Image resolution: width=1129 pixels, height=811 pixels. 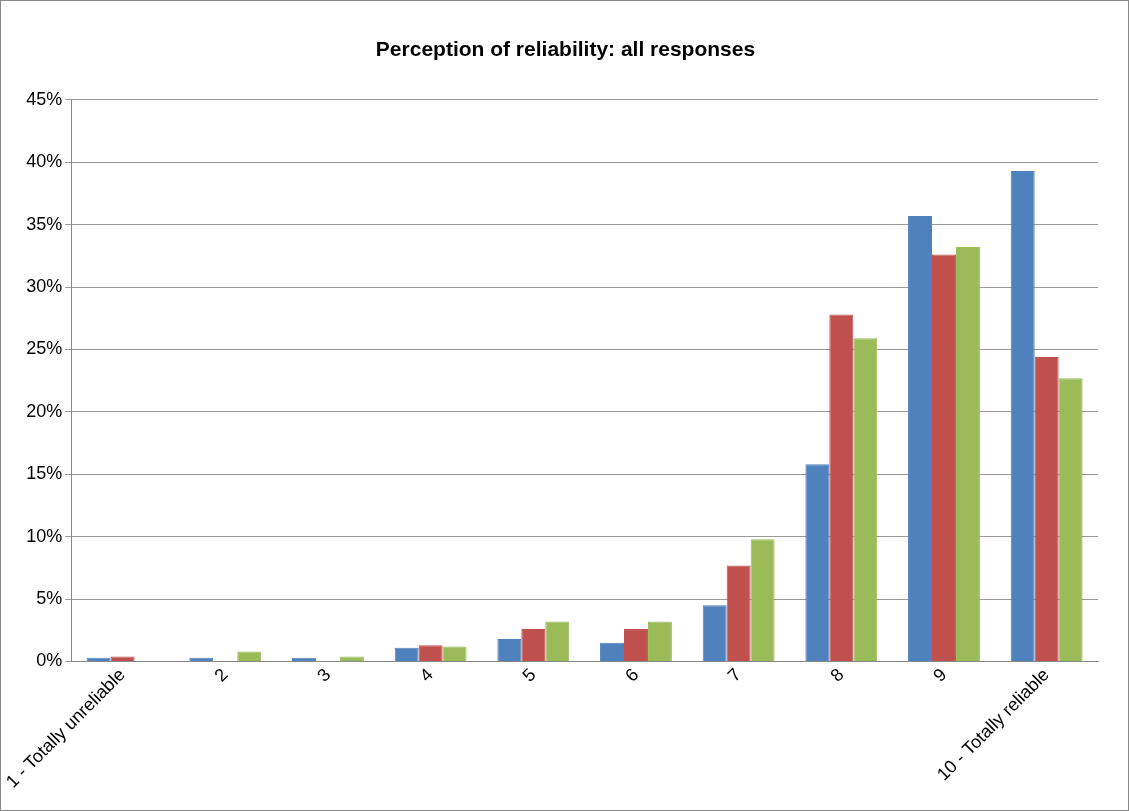 What do you see at coordinates (940, 675) in the screenshot?
I see `x-tick-label: 9` at bounding box center [940, 675].